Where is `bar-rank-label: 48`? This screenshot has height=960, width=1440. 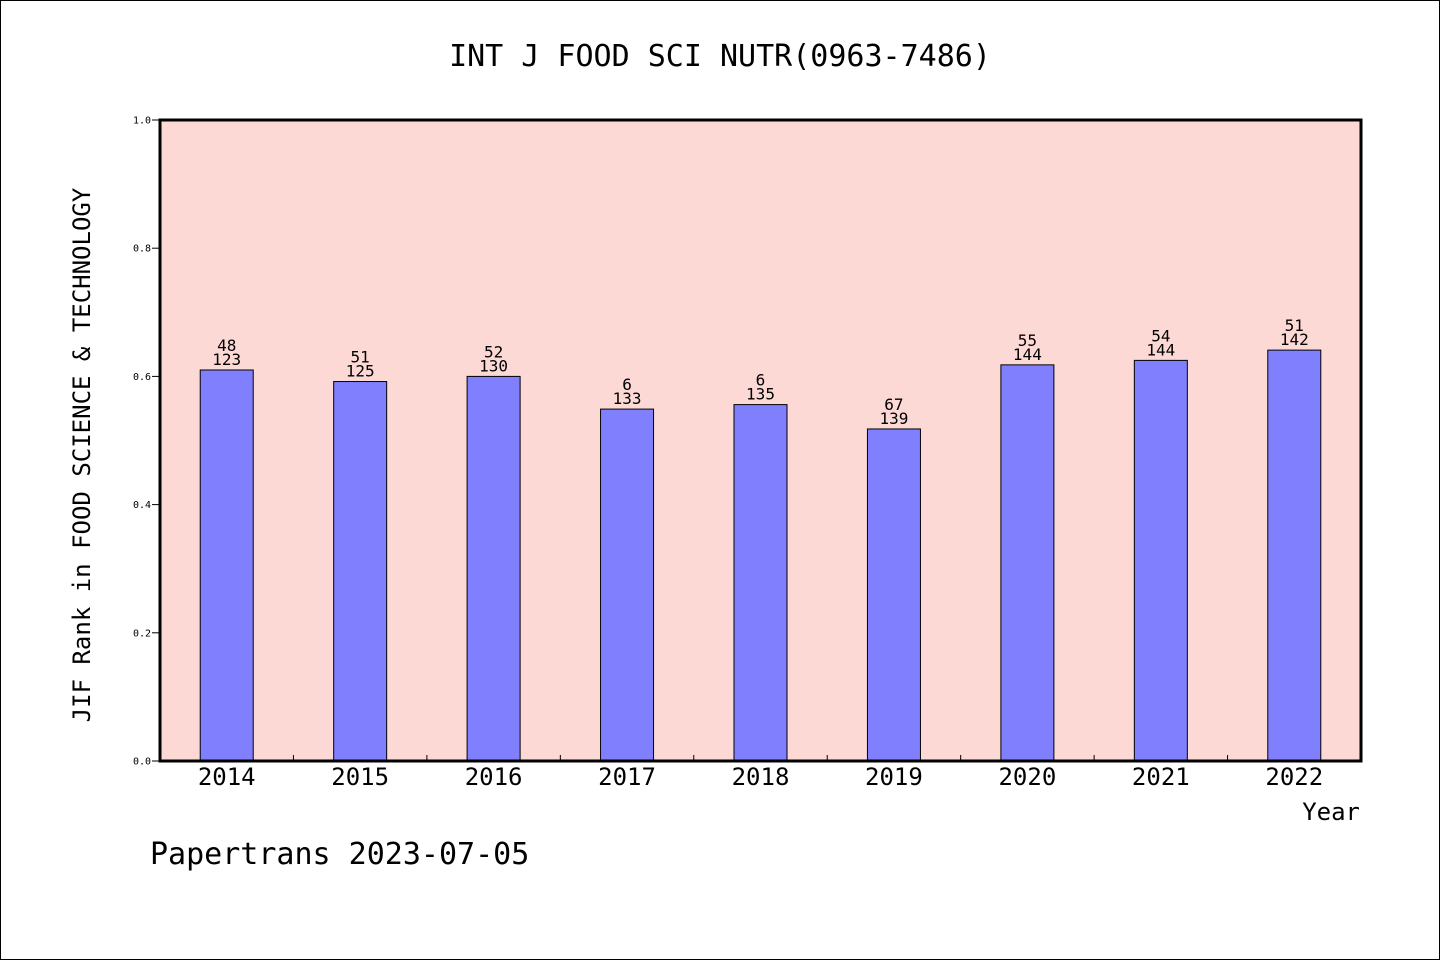 bar-rank-label: 48 is located at coordinates (226, 345).